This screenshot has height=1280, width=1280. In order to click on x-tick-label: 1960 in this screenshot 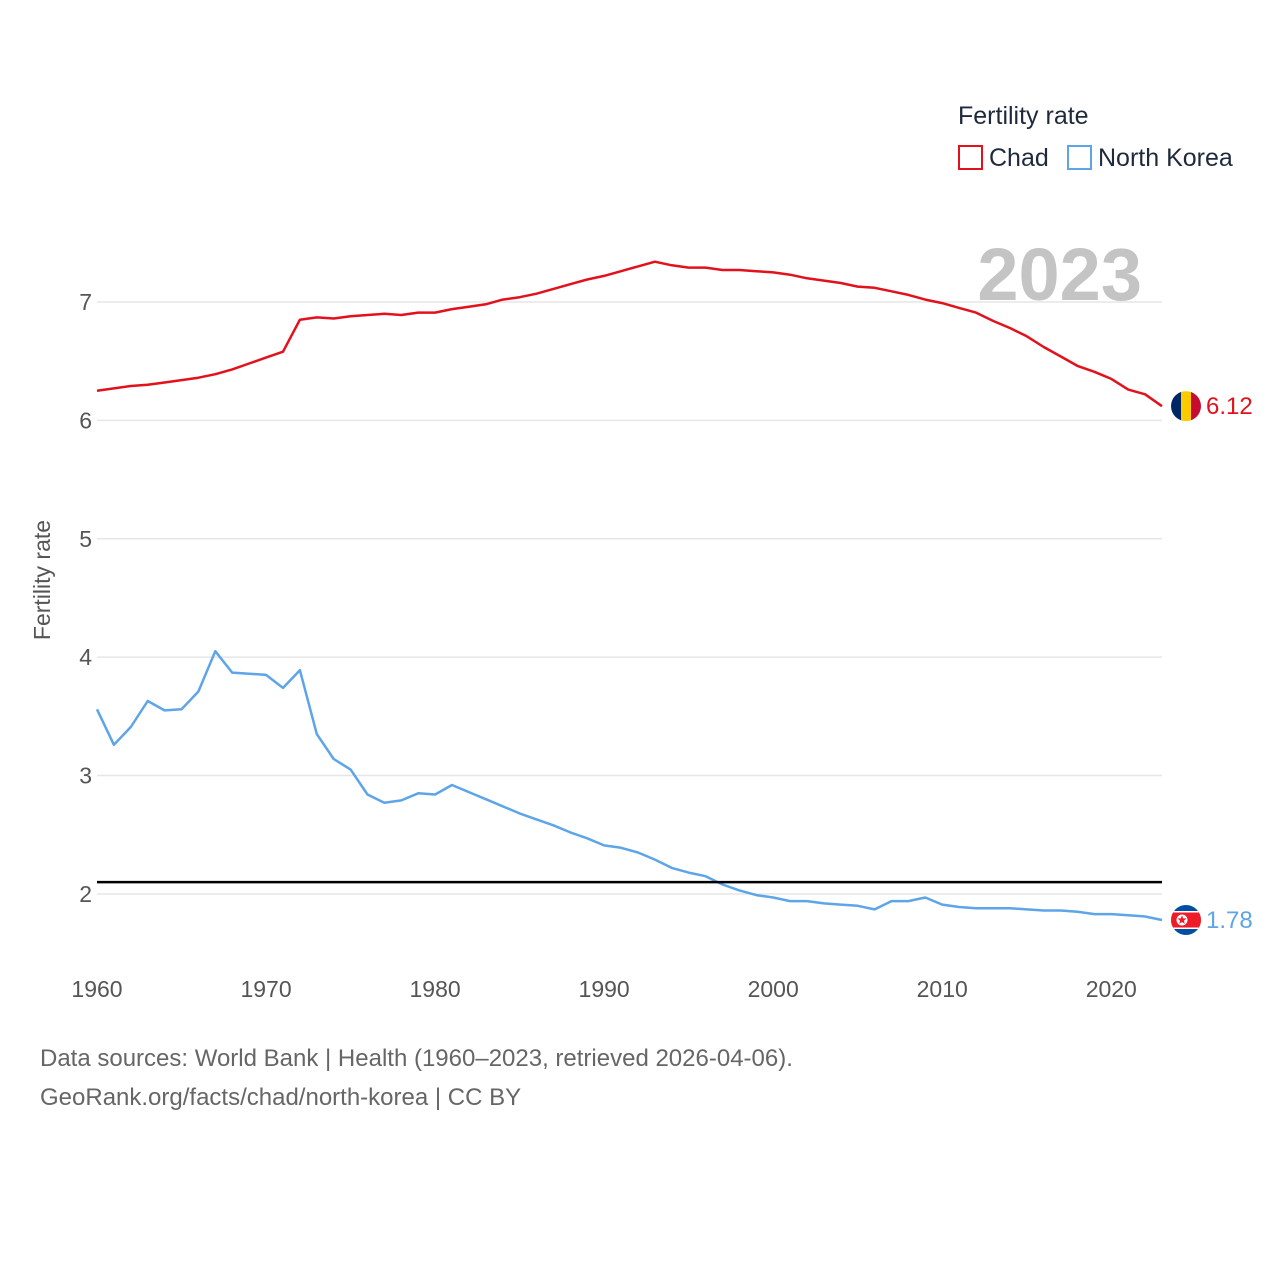, I will do `click(96, 989)`.